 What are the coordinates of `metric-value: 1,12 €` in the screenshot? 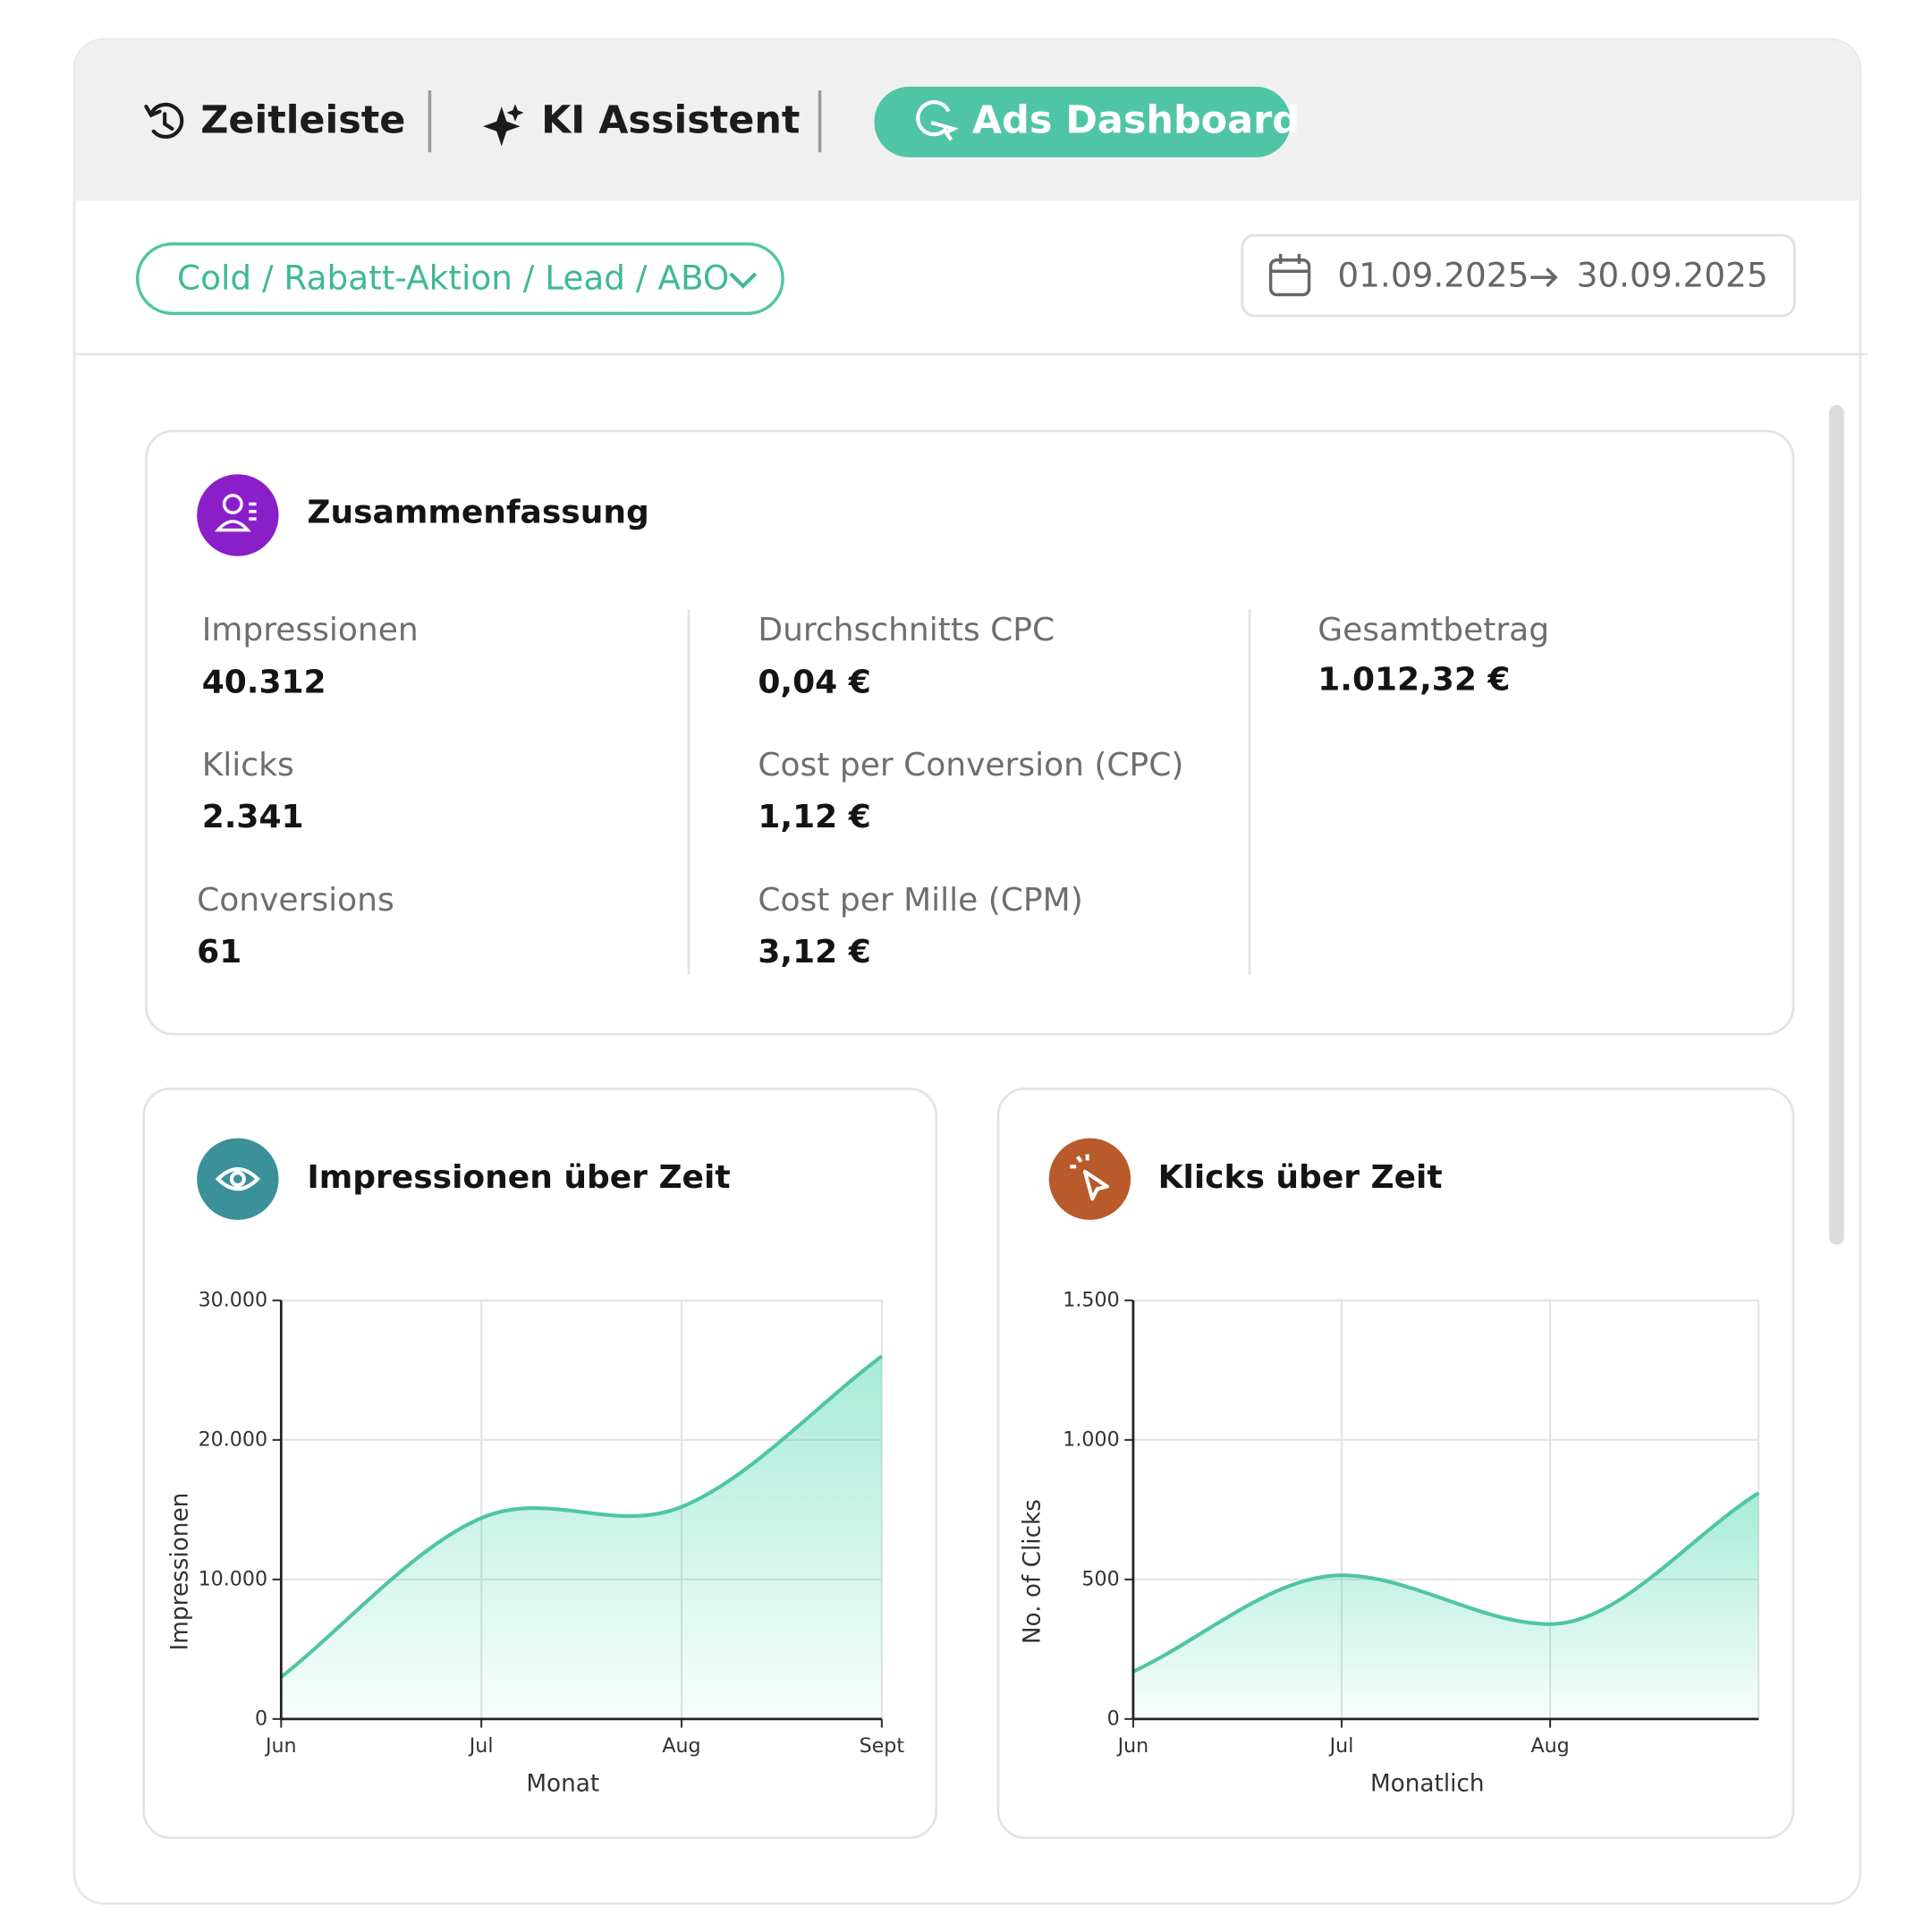 It's located at (814, 817).